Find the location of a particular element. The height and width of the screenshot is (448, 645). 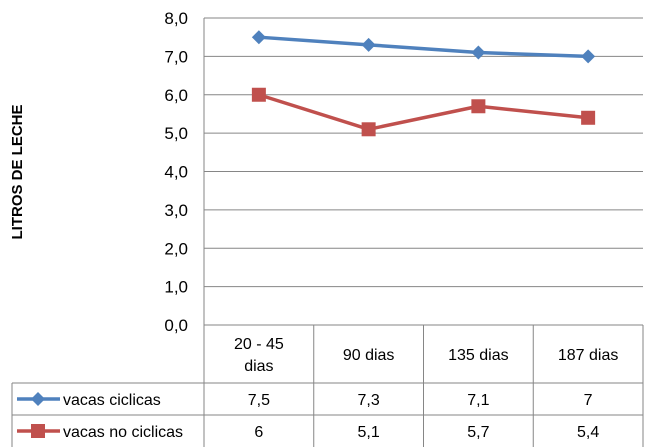

category-label: 90 dias is located at coordinates (369, 355).